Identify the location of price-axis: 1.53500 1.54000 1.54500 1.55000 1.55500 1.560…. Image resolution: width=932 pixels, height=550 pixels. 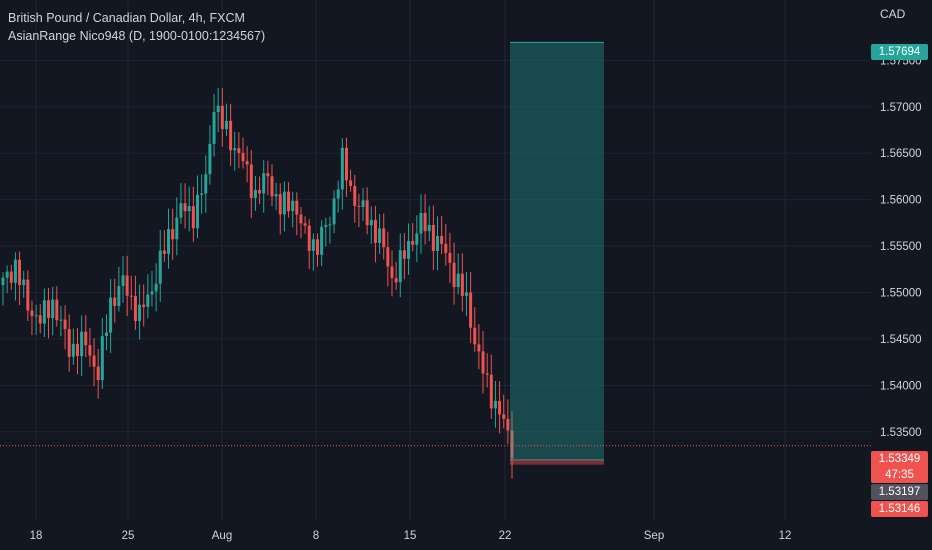
(901, 246).